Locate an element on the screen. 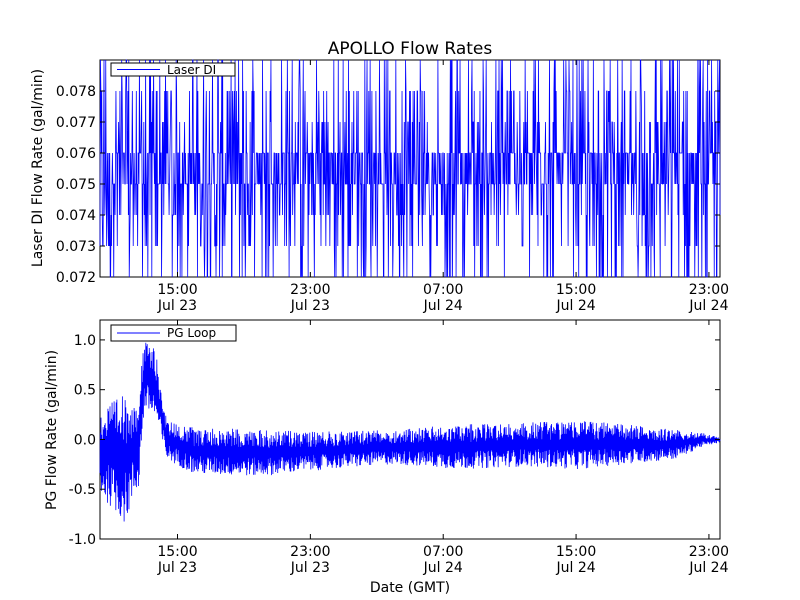 The height and width of the screenshot is (600, 800). bottom-x-axis-label: Date (GMT) is located at coordinates (410, 588).